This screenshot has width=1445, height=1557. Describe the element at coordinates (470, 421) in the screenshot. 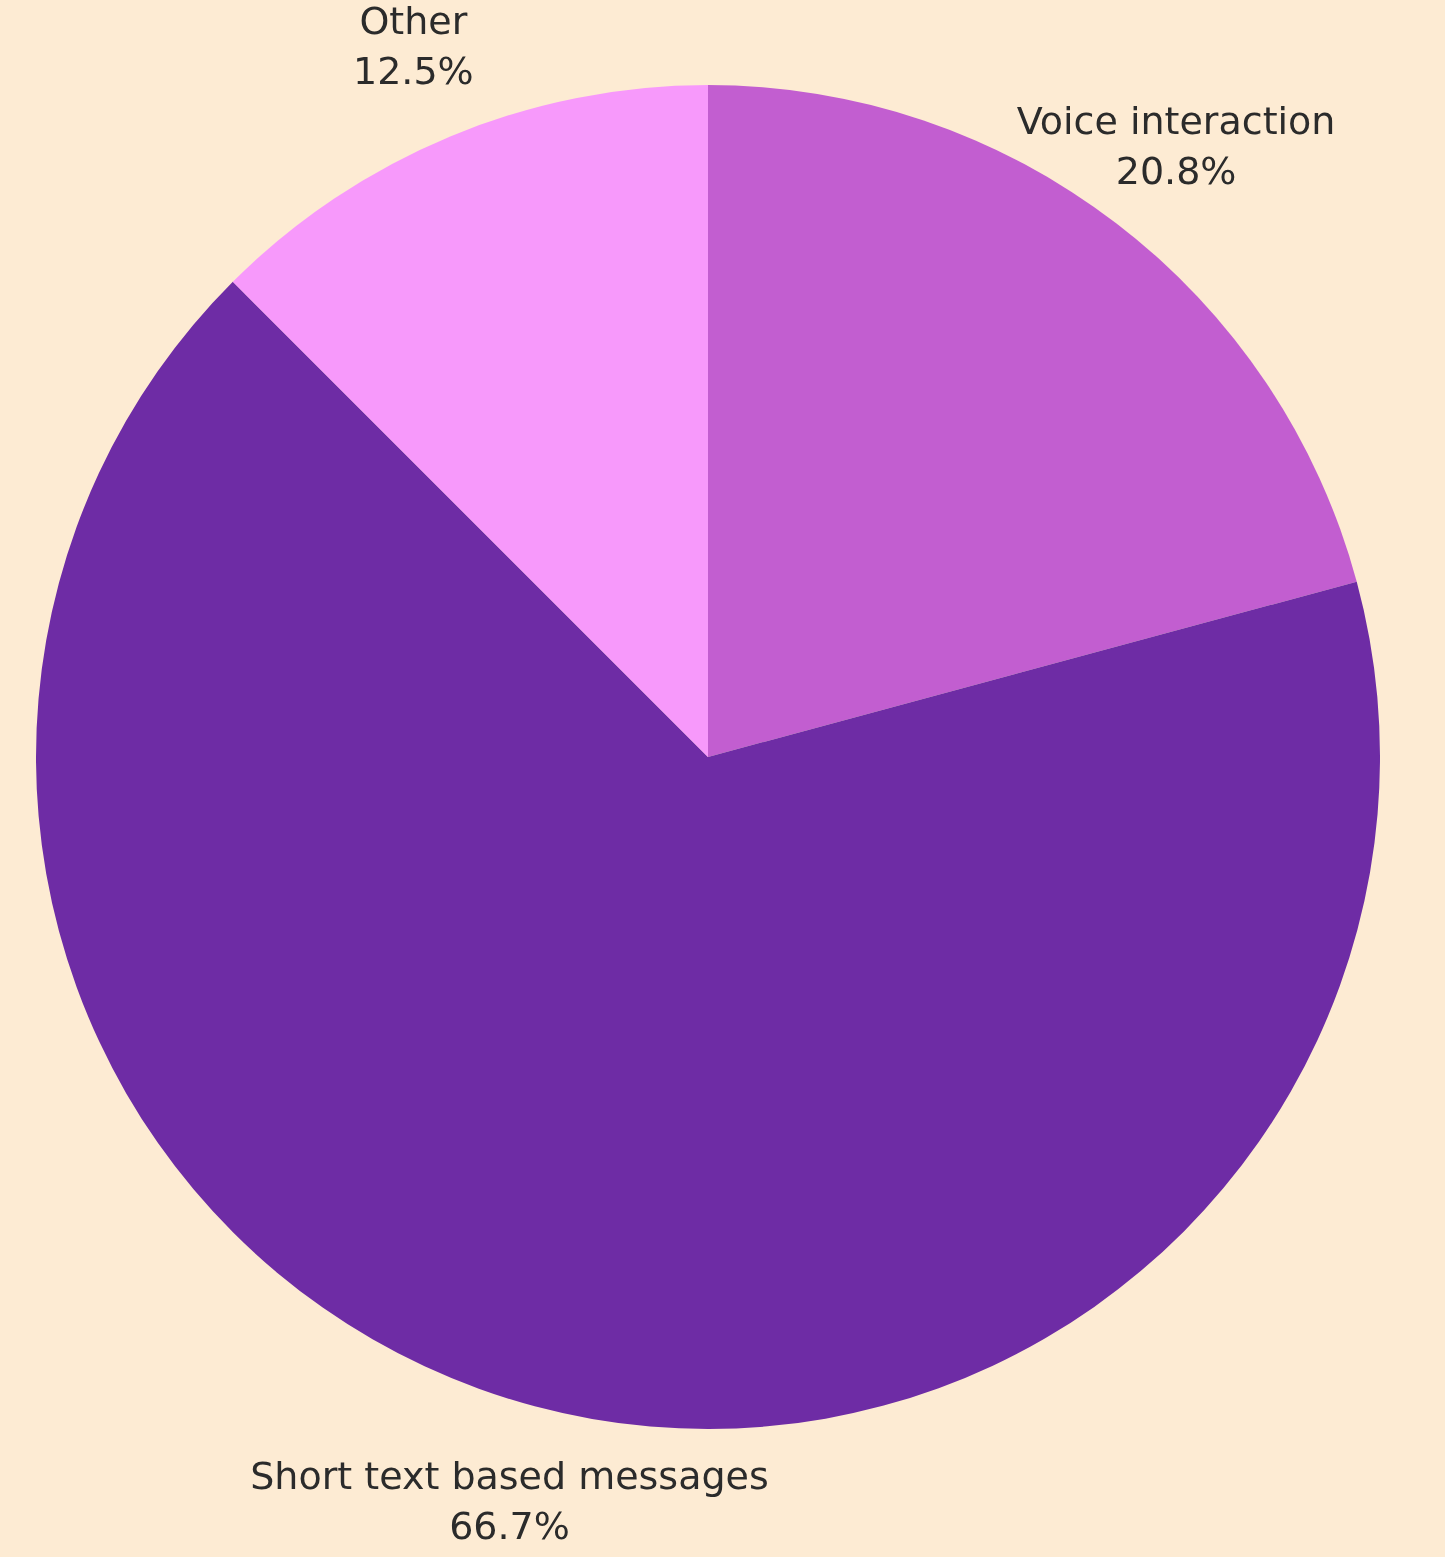

I see `pie-slice` at that location.